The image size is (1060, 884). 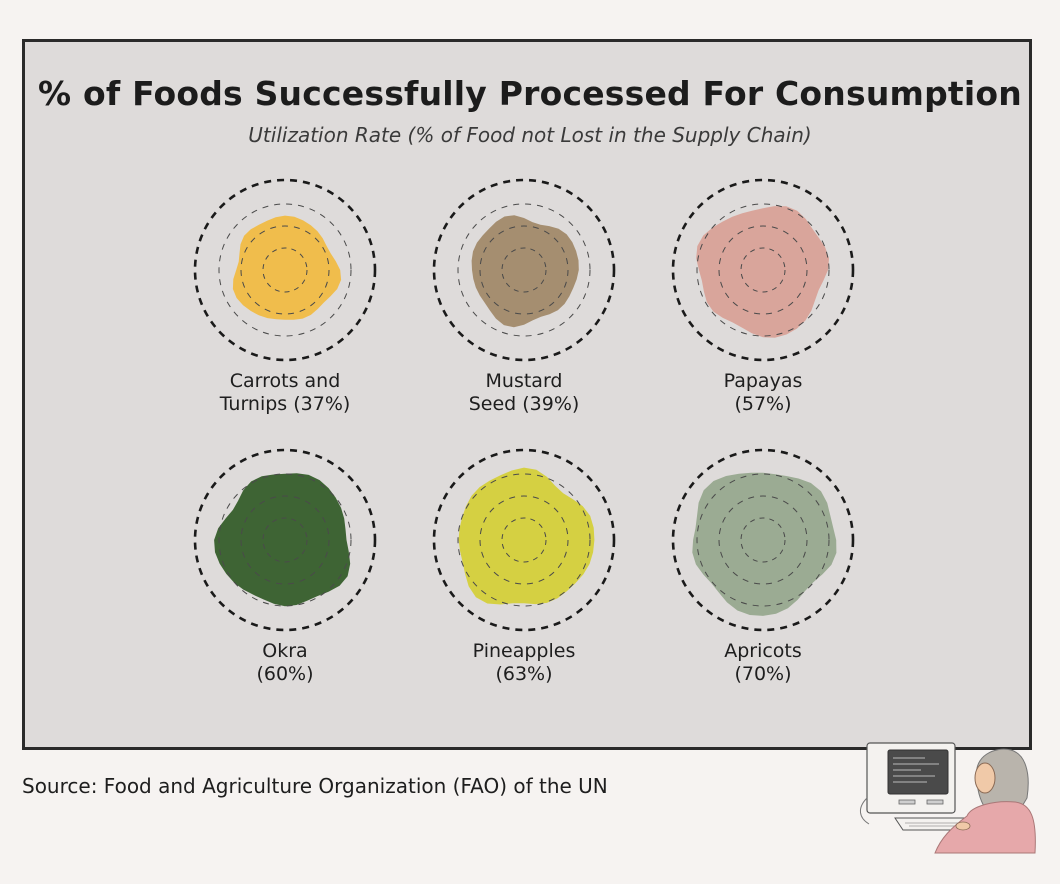 What do you see at coordinates (524, 651) in the screenshot?
I see `bubble-label-line1: Pineapples` at bounding box center [524, 651].